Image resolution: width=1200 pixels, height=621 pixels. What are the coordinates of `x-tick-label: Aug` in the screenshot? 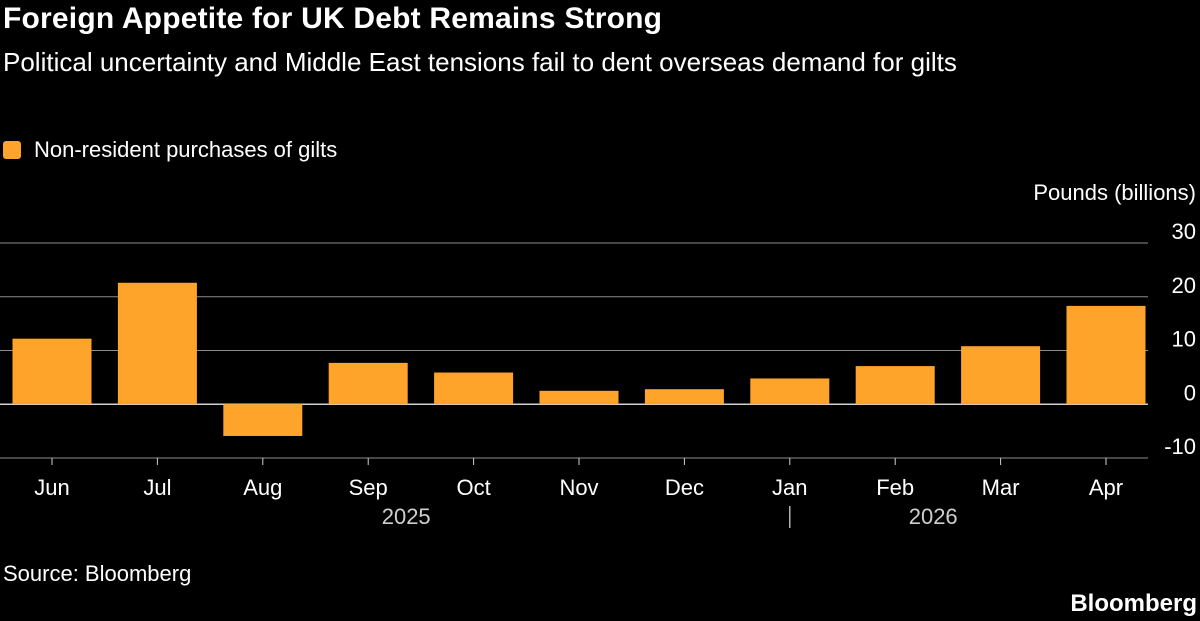 It's located at (262, 487).